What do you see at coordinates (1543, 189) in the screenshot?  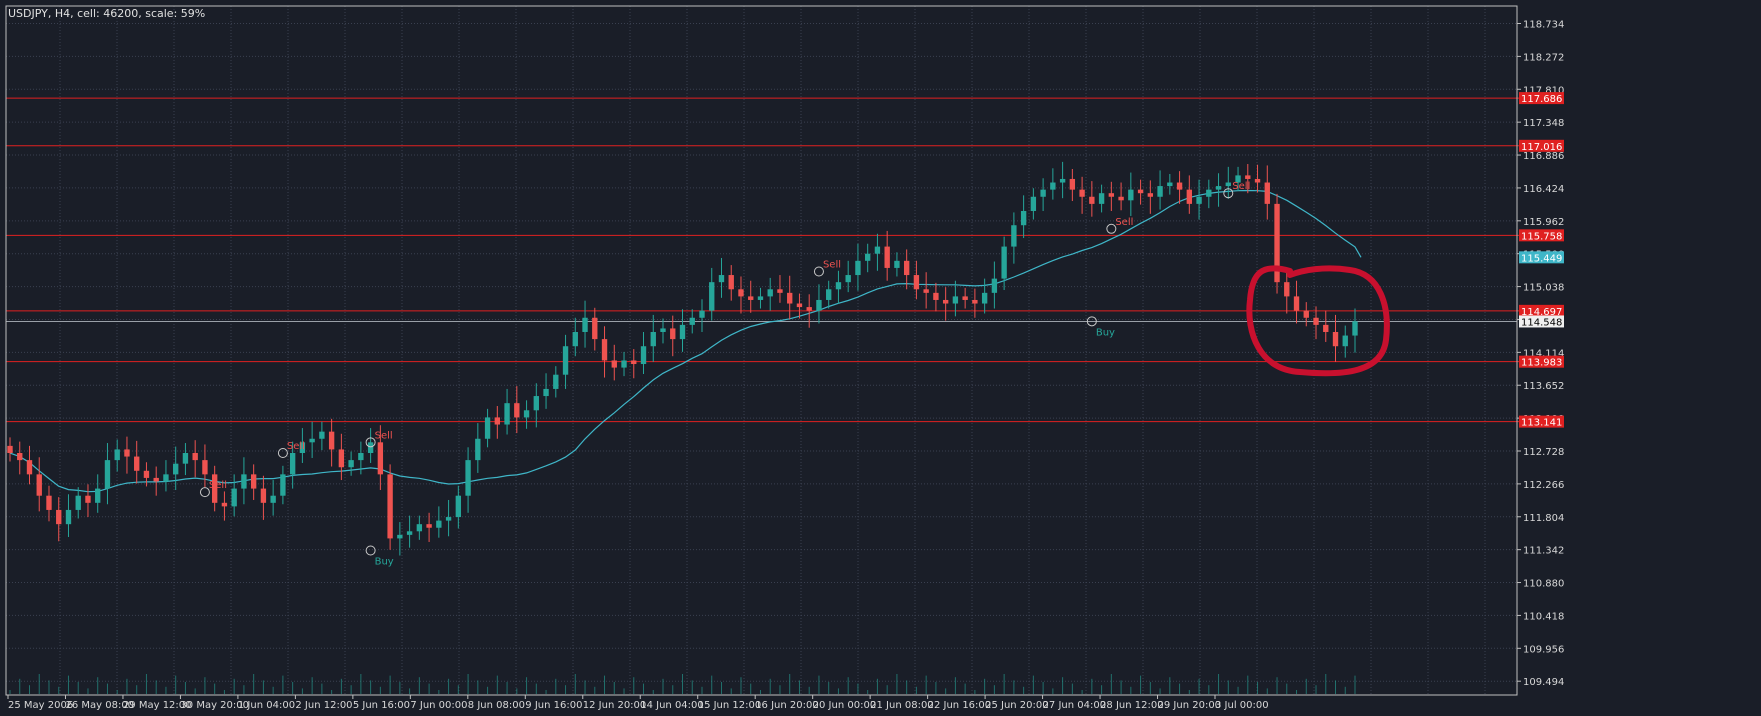 I see `price-tick-label: 116.424` at bounding box center [1543, 189].